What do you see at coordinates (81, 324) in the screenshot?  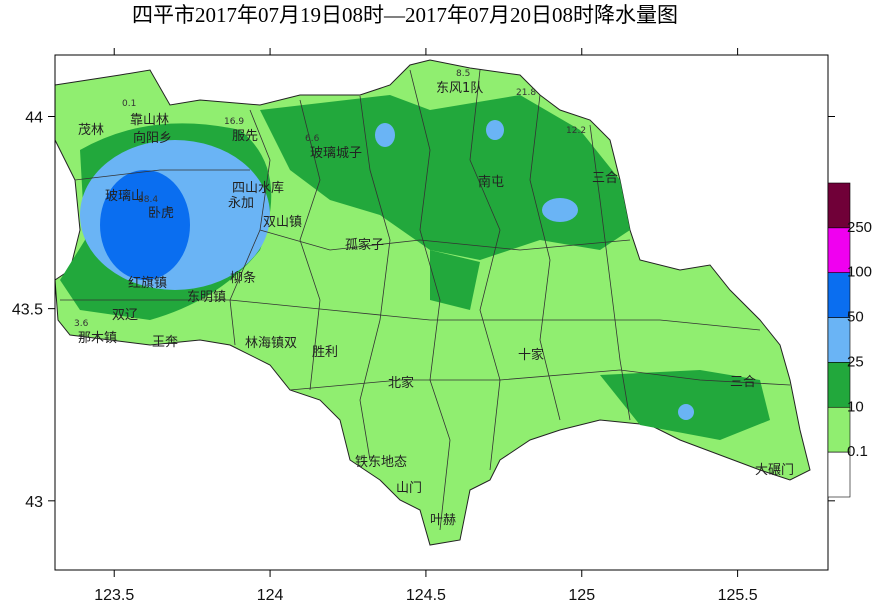 I see `station-value: 3.6` at bounding box center [81, 324].